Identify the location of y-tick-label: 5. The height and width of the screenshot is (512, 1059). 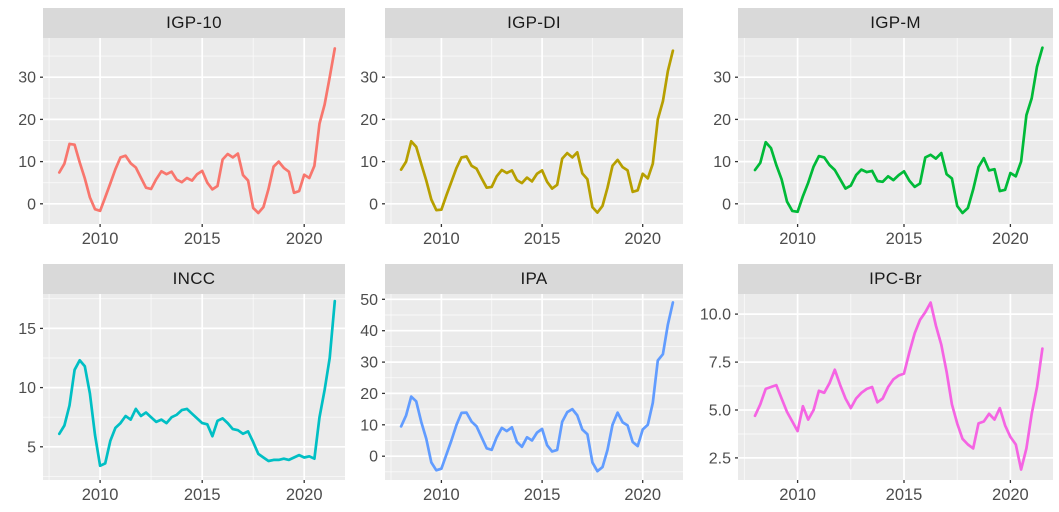
(31, 447).